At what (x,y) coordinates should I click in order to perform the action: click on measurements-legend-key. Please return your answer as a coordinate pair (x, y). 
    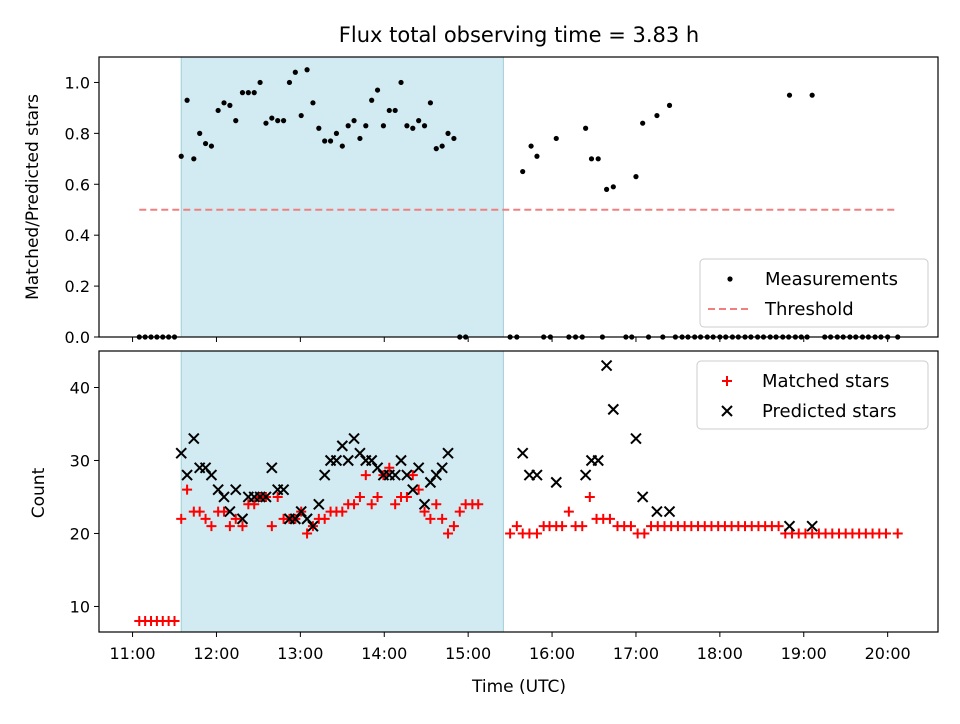
    Looking at the image, I should click on (730, 279).